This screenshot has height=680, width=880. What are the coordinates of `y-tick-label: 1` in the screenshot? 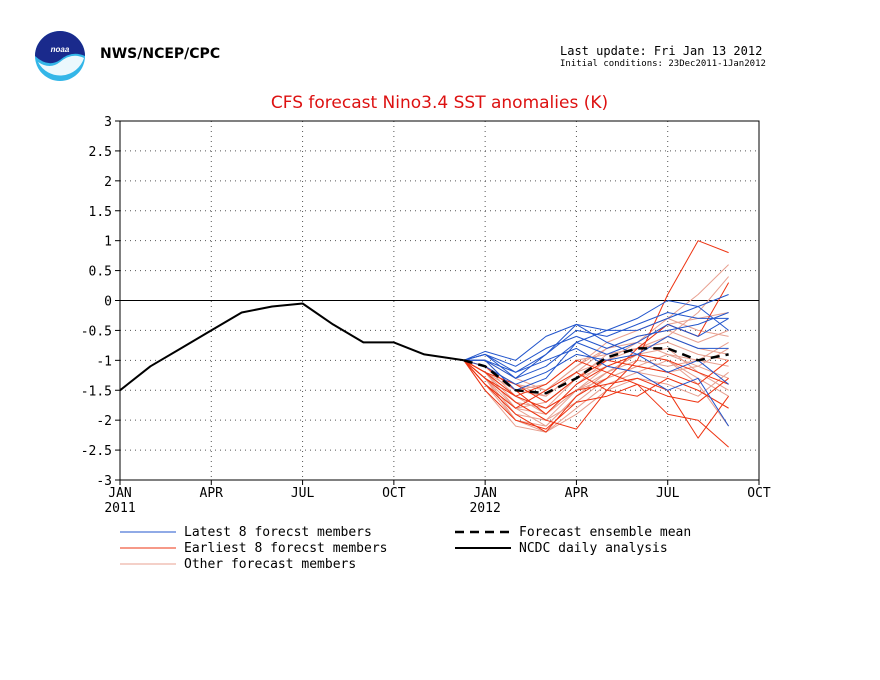 It's located at (108, 242).